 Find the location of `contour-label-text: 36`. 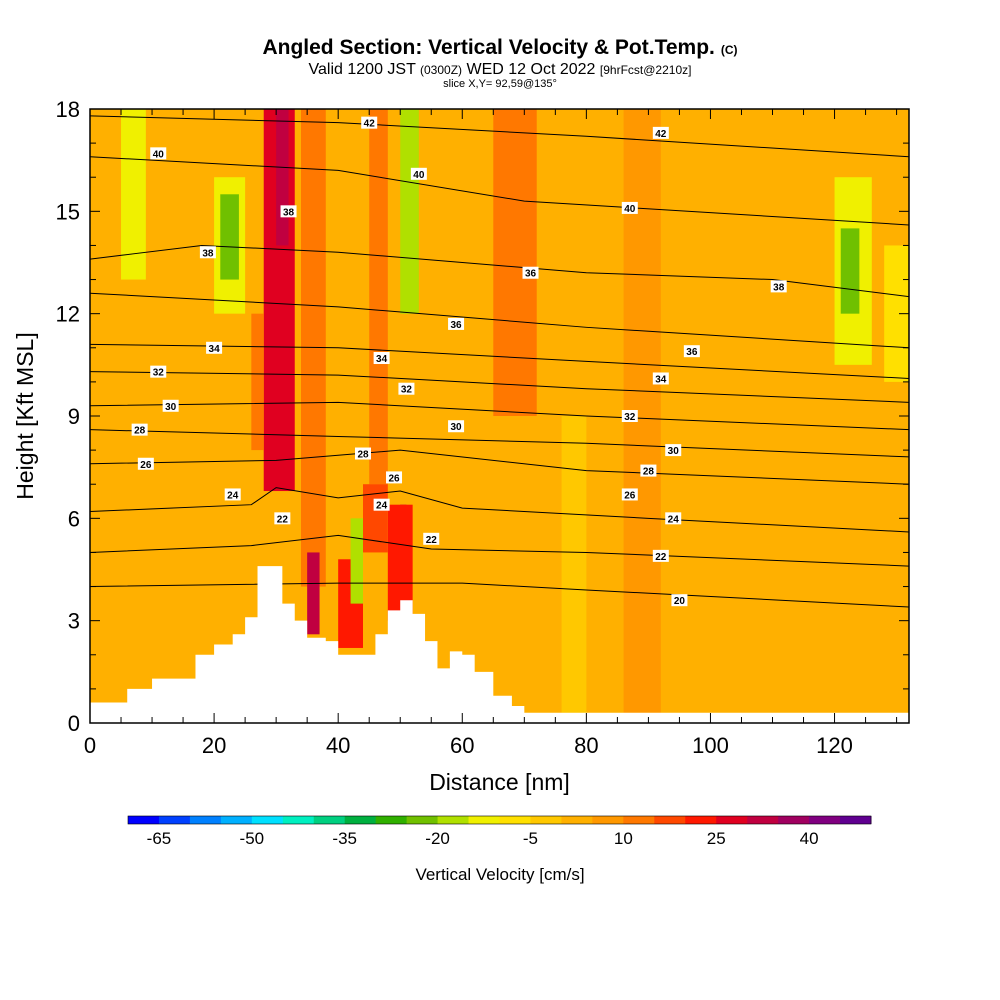

contour-label-text: 36 is located at coordinates (692, 352).